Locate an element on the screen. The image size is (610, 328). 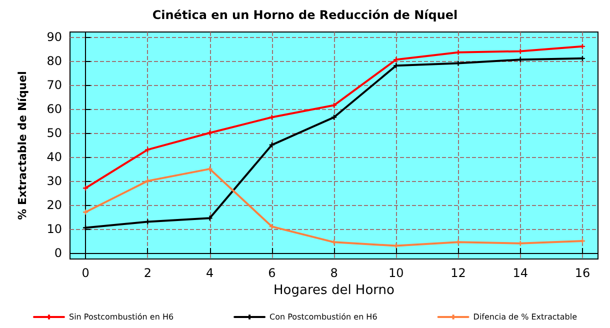
y-tick-label: 50 is located at coordinates (54, 133).